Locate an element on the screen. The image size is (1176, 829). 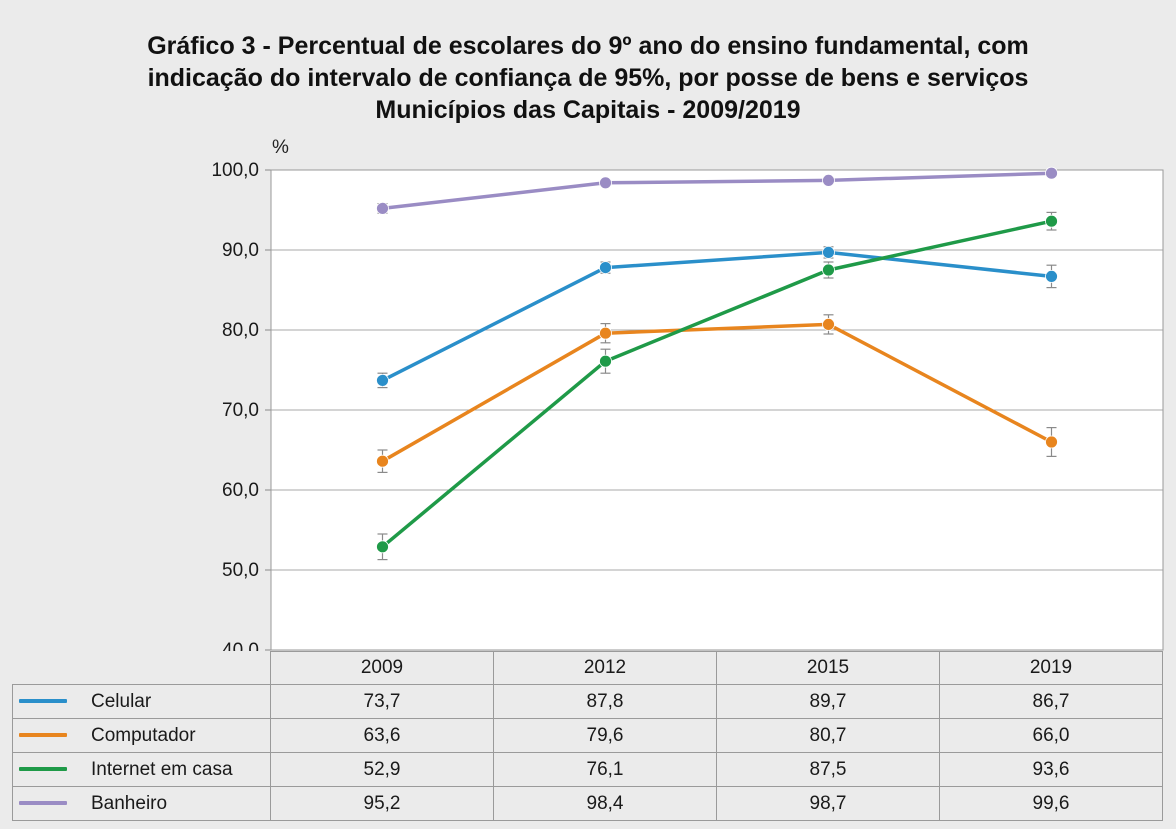
category-header: 2015 is located at coordinates (828, 668).